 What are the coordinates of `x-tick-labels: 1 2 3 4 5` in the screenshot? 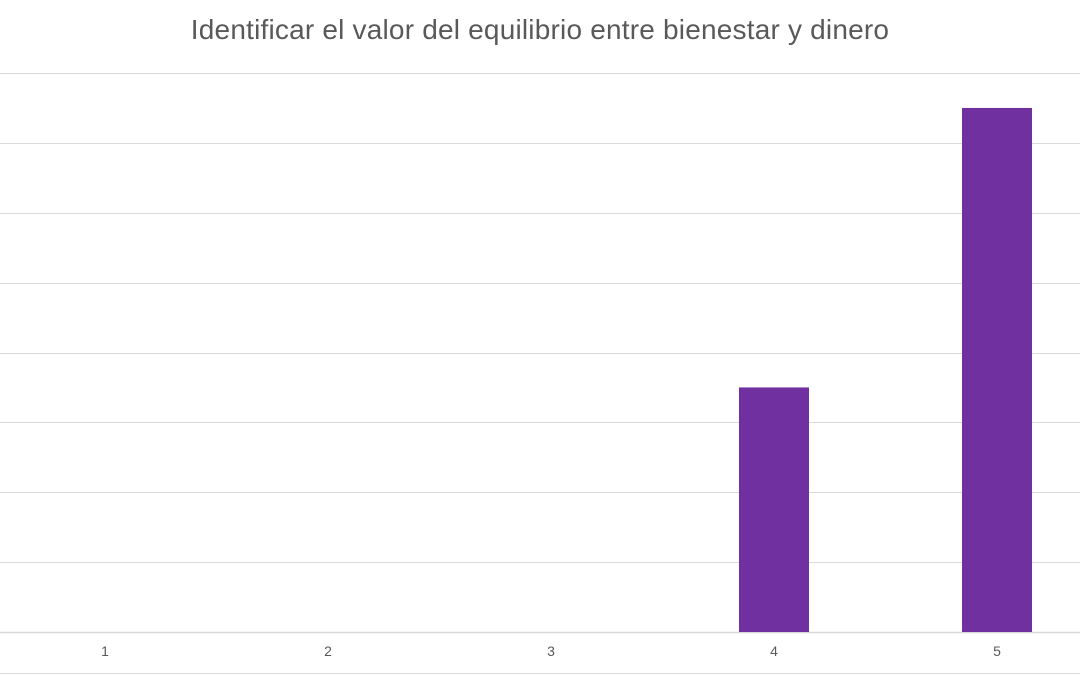 It's located at (551, 651).